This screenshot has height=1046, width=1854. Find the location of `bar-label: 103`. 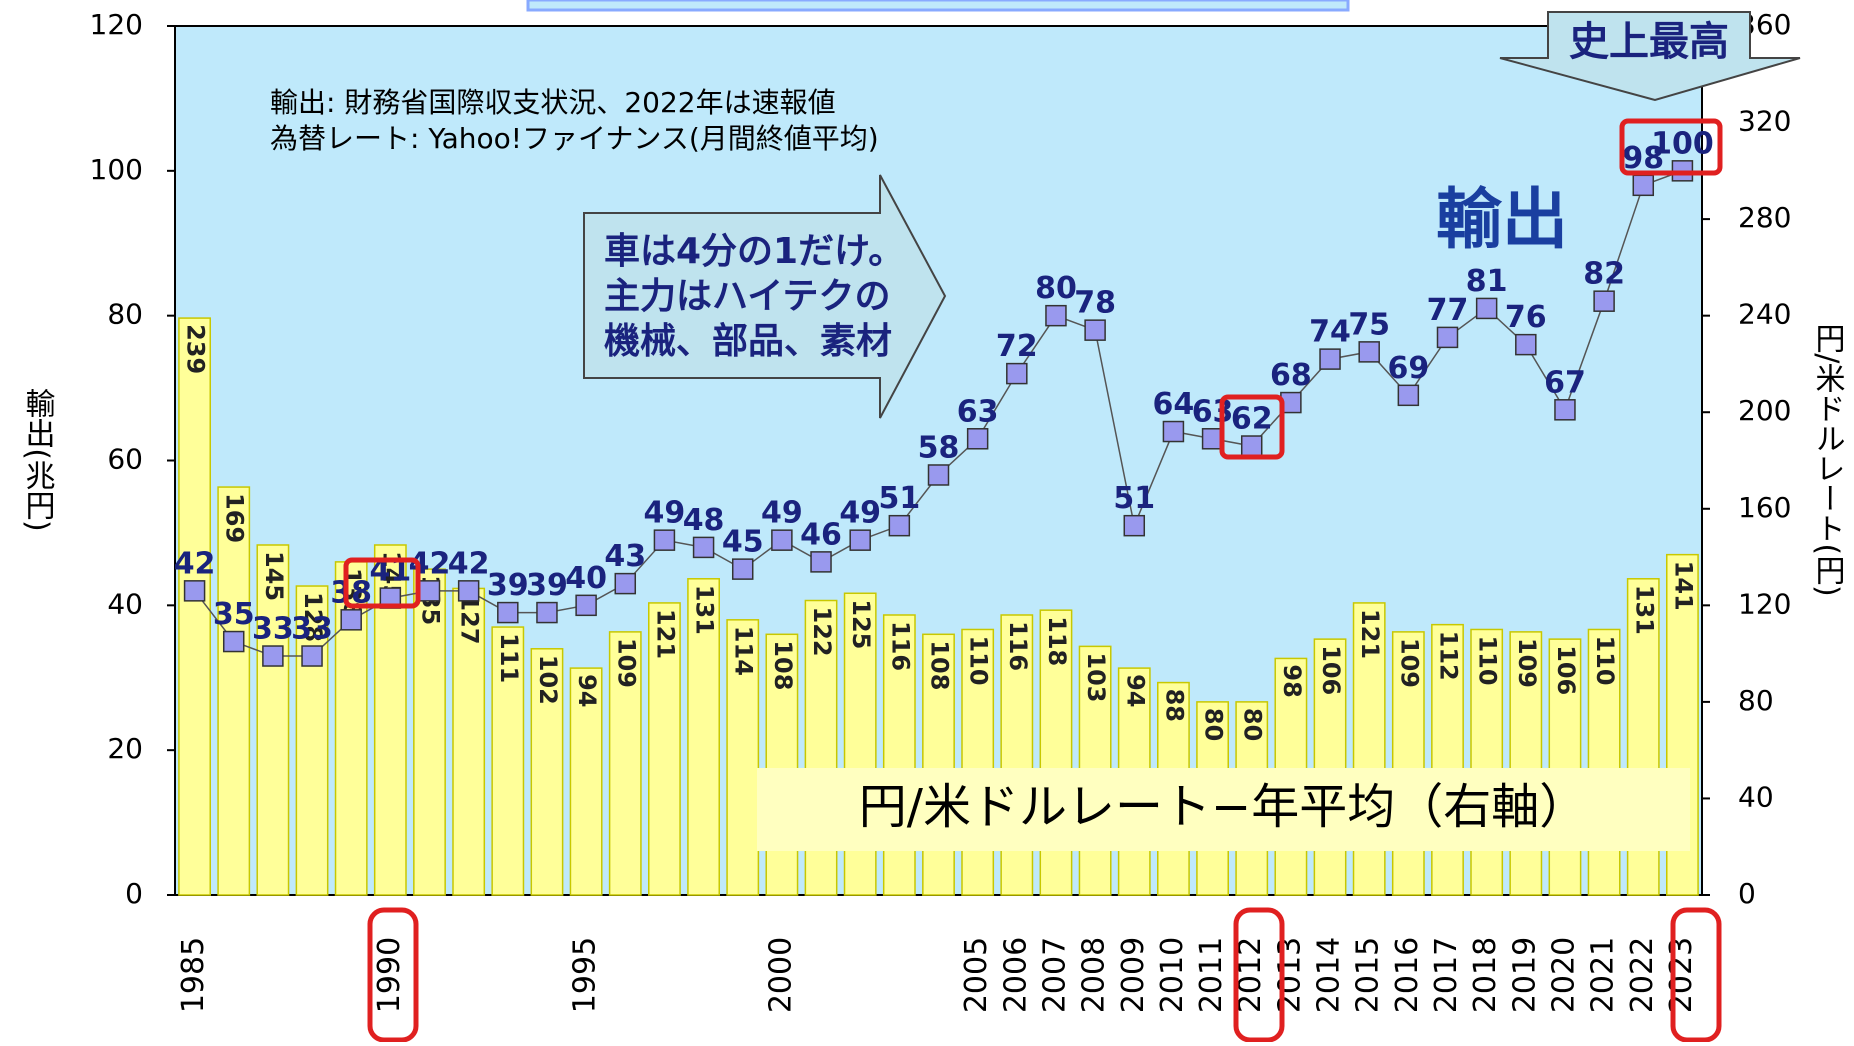

bar-label: 103 is located at coordinates (1096, 677).